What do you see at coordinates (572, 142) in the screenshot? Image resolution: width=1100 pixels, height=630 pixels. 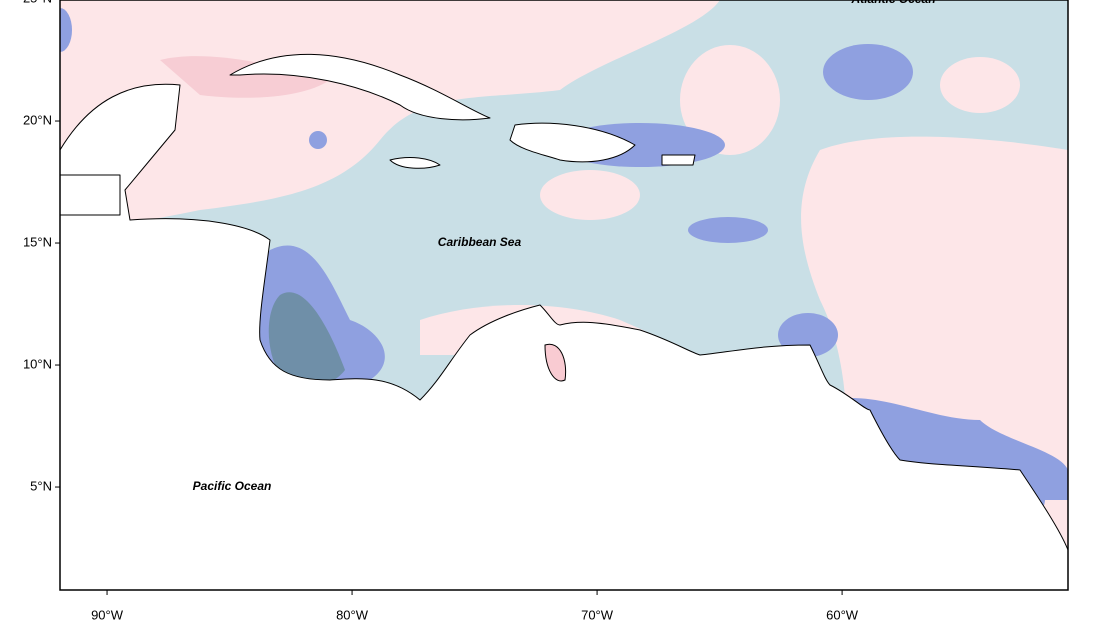 I see `hispaniola` at bounding box center [572, 142].